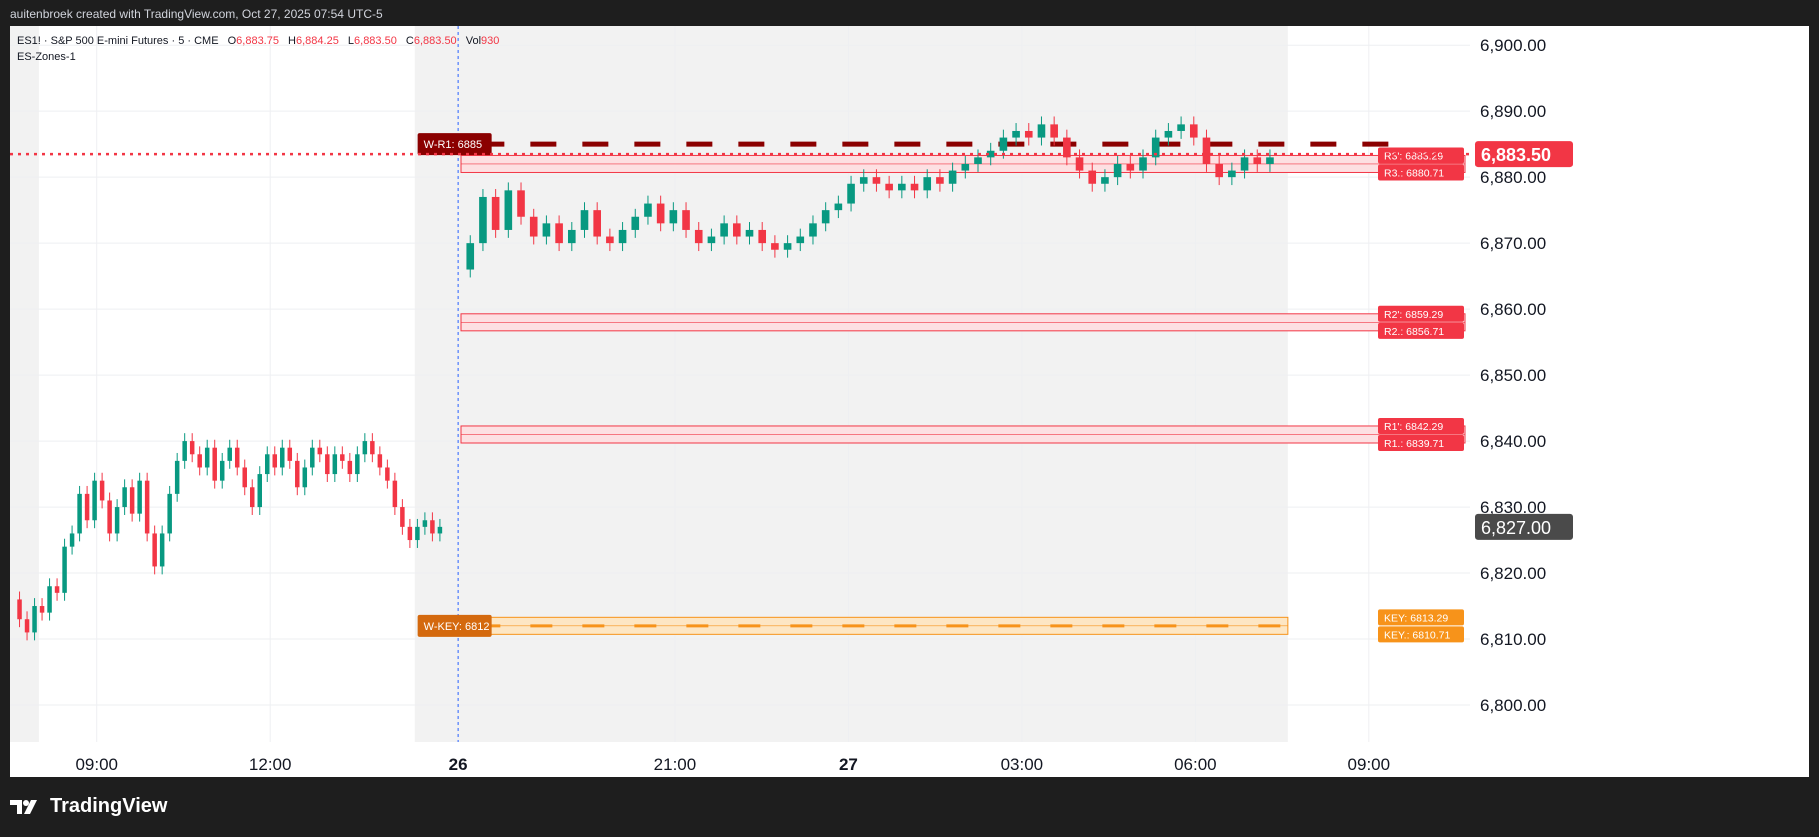  What do you see at coordinates (1516, 528) in the screenshot?
I see `prev-close-label: 6,827.00` at bounding box center [1516, 528].